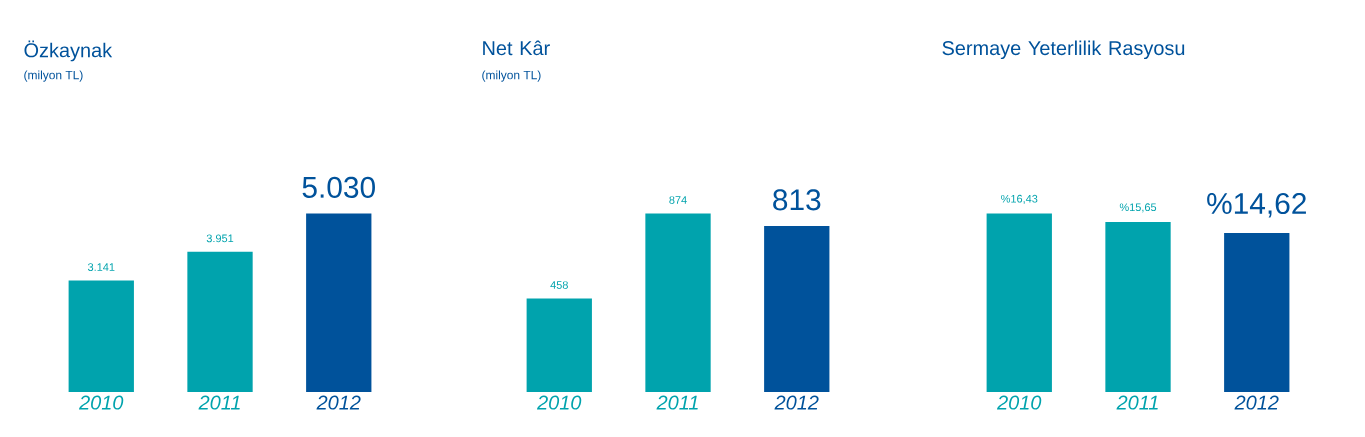 The height and width of the screenshot is (437, 1365). Describe the element at coordinates (516, 48) in the screenshot. I see `chart-title: Net Kâr` at that location.